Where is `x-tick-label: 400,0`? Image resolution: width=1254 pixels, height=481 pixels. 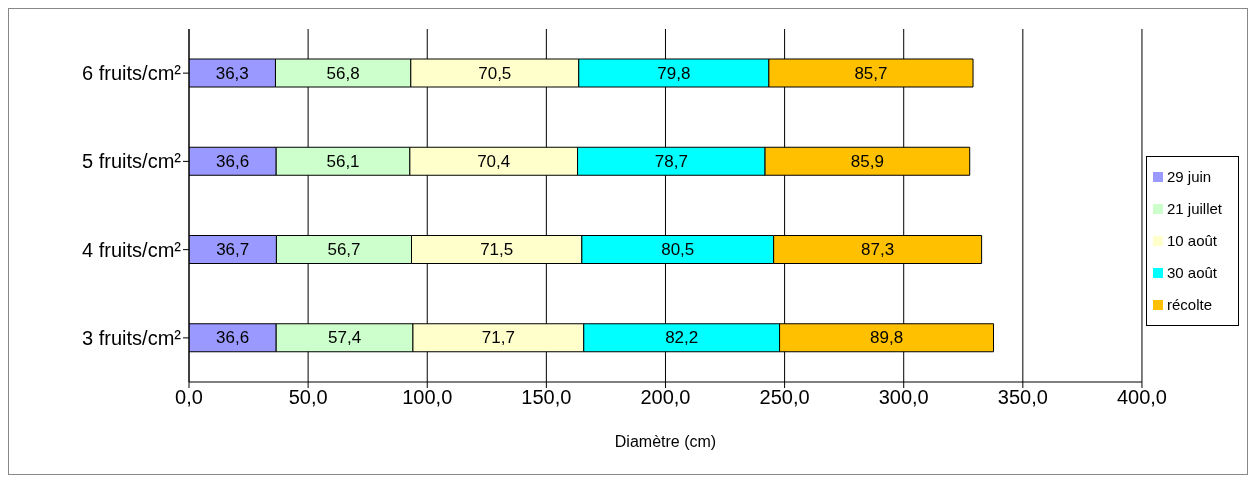
x-tick-label: 400,0 is located at coordinates (1141, 397).